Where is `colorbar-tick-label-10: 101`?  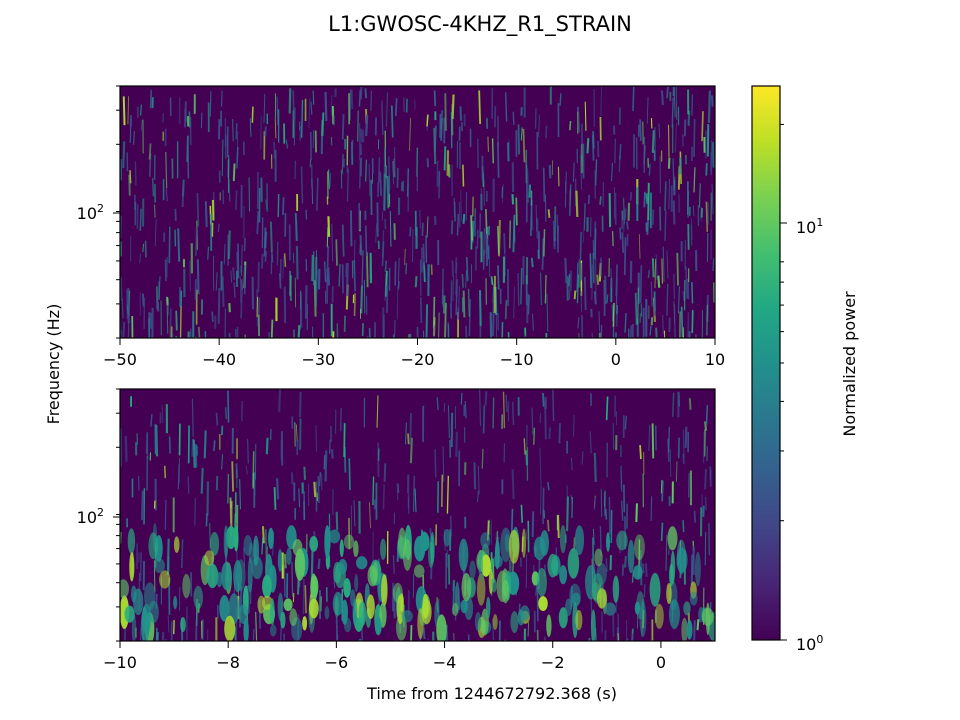 colorbar-tick-label-10: 101 is located at coordinates (809, 226).